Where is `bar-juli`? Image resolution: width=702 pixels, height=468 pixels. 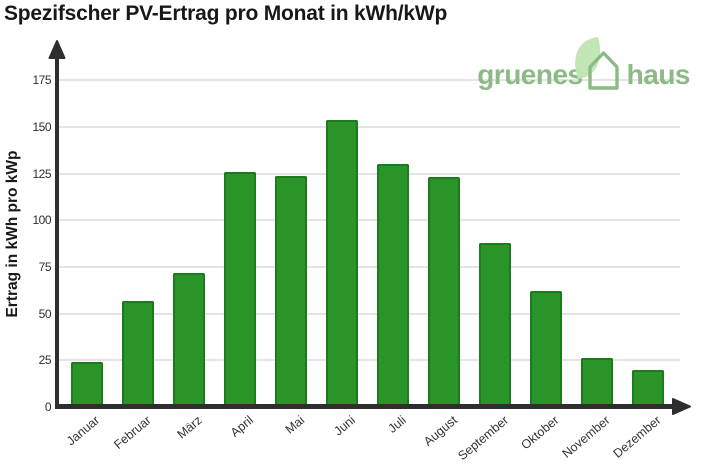 bar-juli is located at coordinates (392, 285).